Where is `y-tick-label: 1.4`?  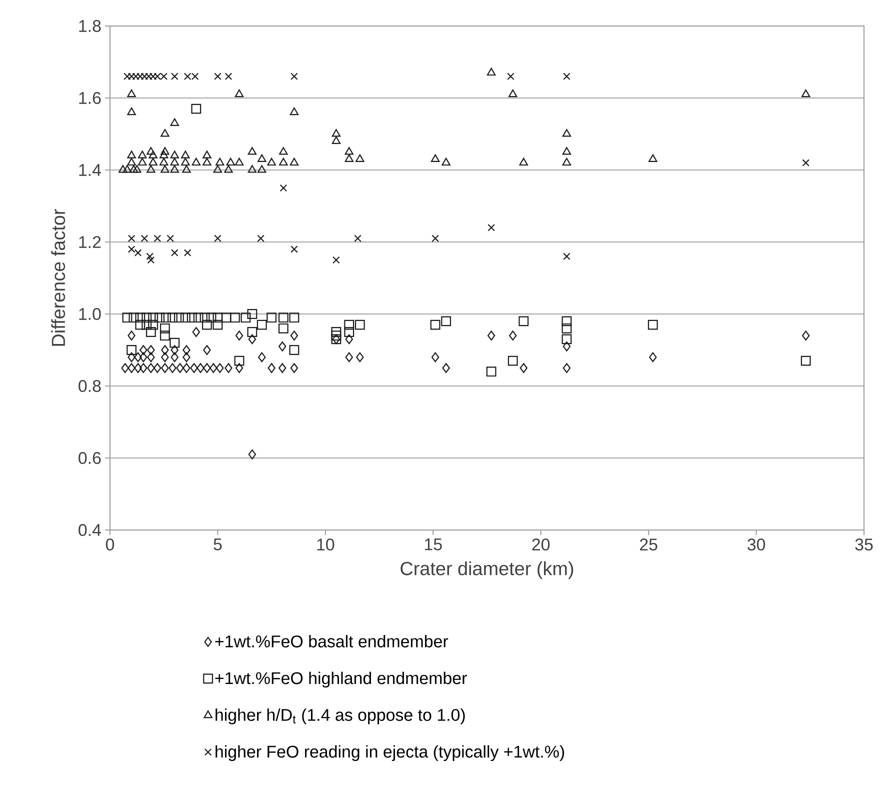 y-tick-label: 1.4 is located at coordinates (90, 170).